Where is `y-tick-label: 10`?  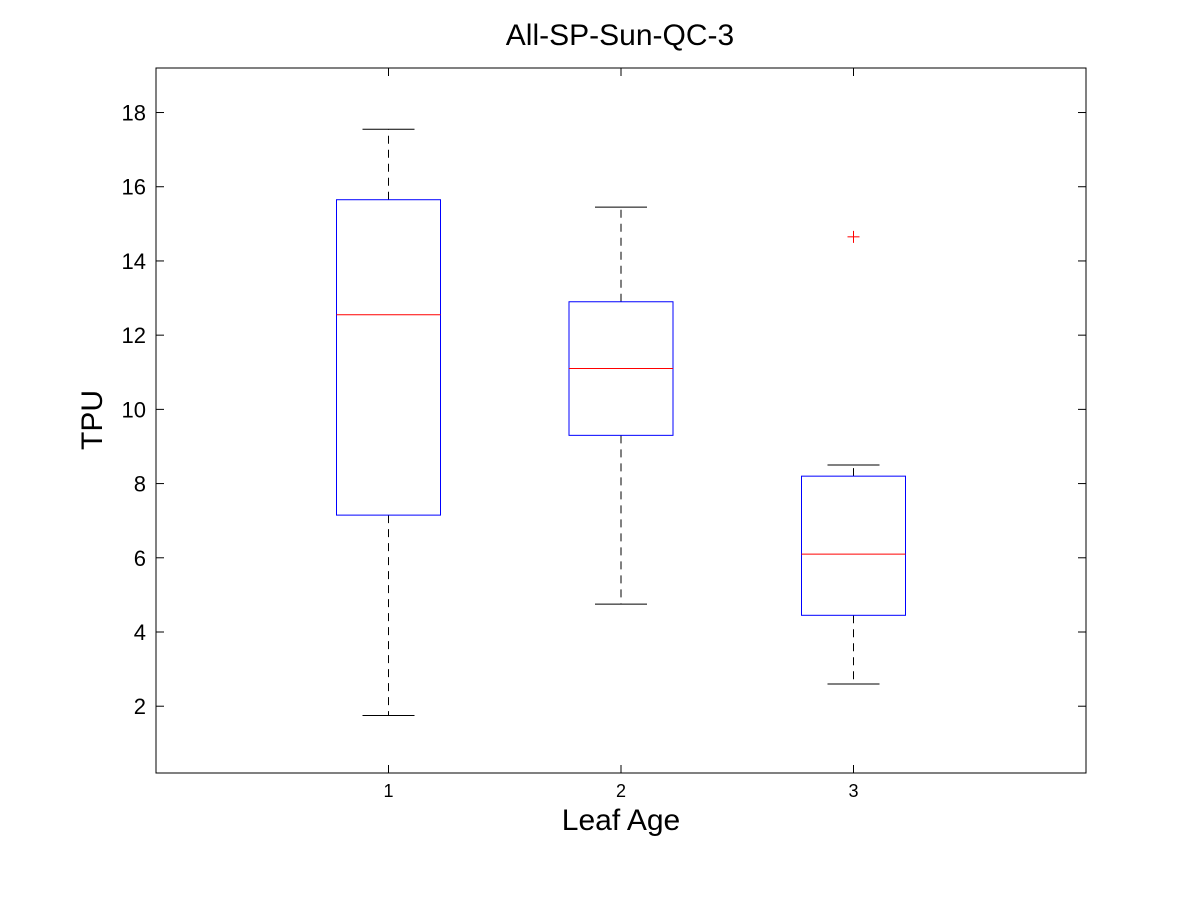
y-tick-label: 10 is located at coordinates (134, 409).